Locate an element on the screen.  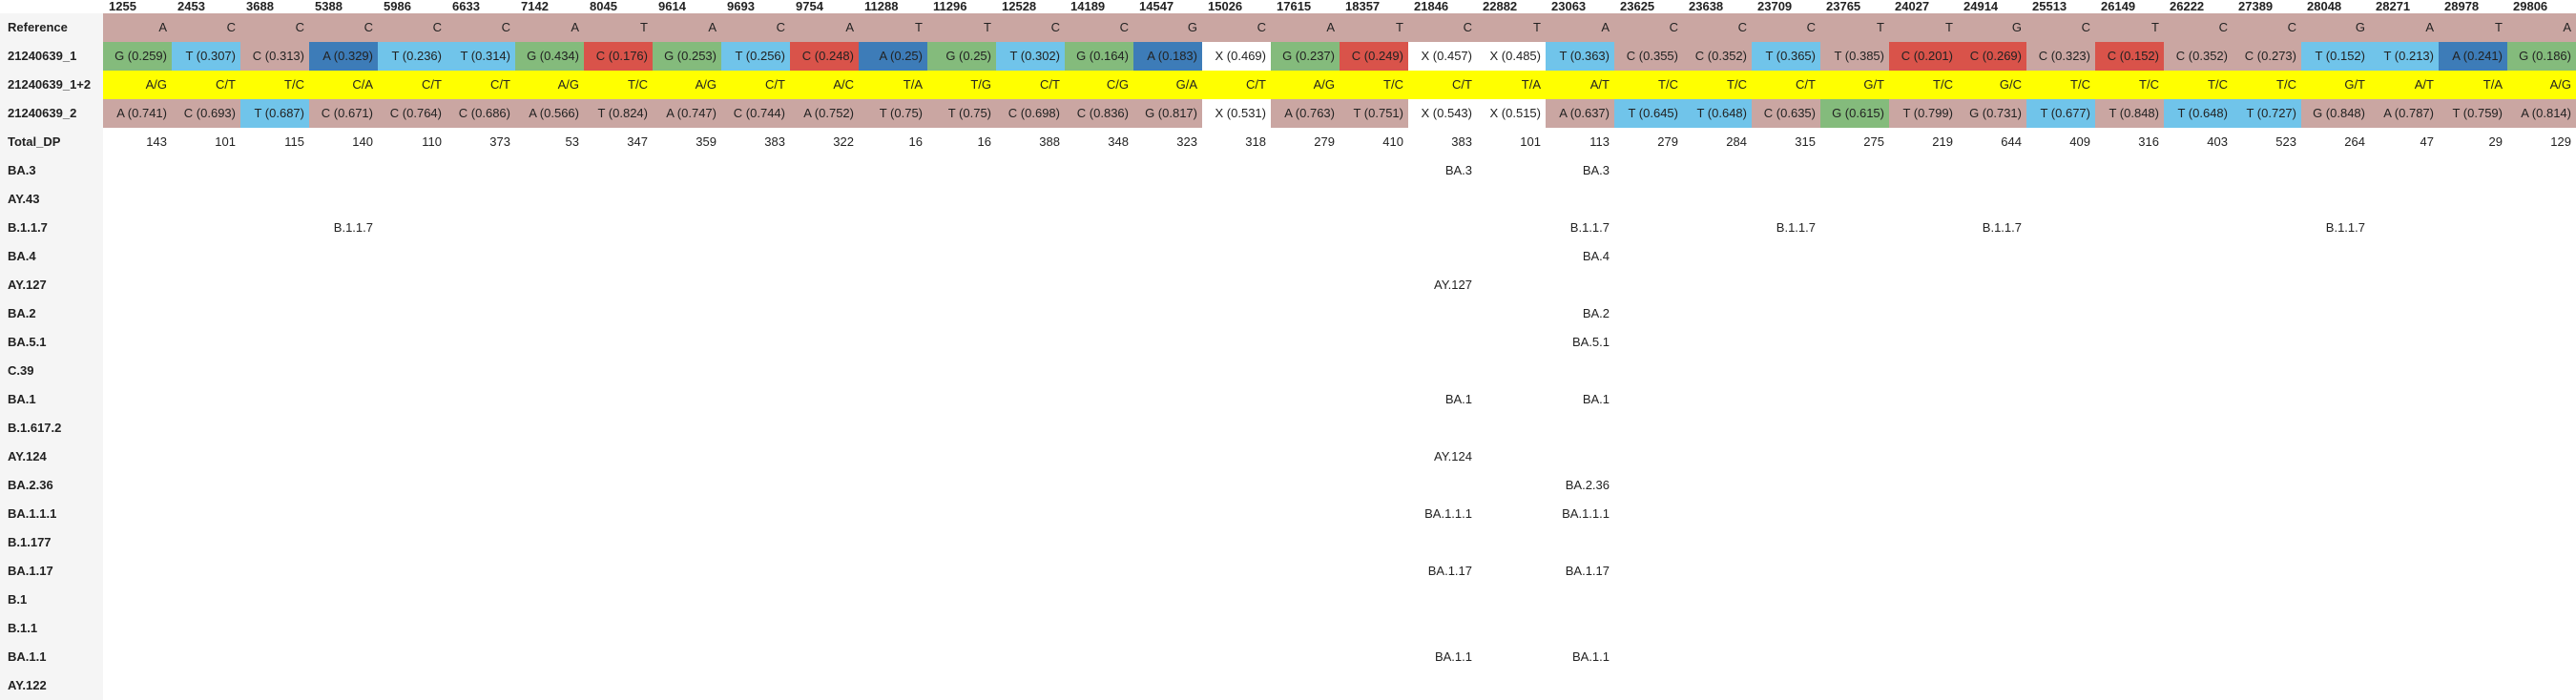
variant-cell: T (0.677) is located at coordinates (2060, 113).